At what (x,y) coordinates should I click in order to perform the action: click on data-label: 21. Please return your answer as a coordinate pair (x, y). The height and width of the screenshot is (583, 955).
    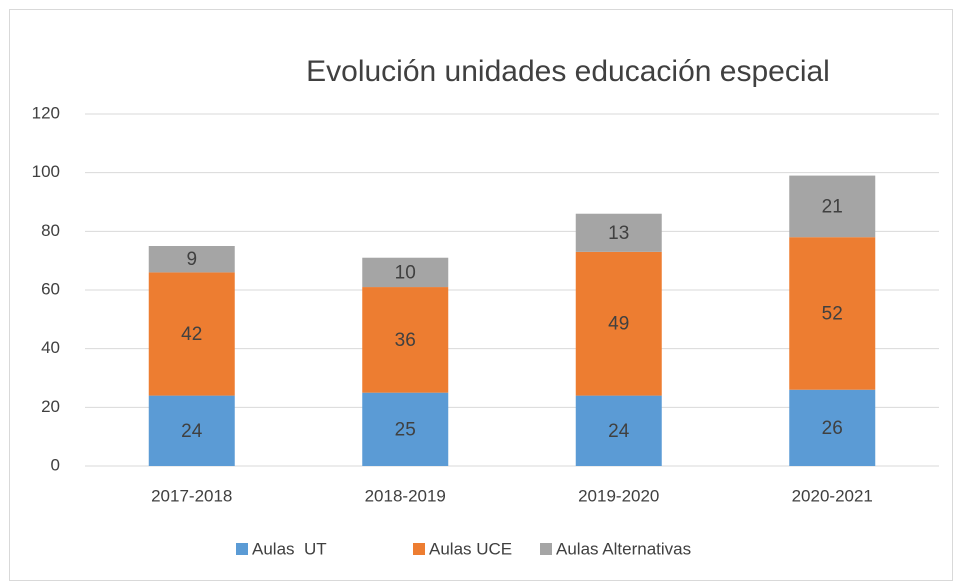
    Looking at the image, I should click on (832, 206).